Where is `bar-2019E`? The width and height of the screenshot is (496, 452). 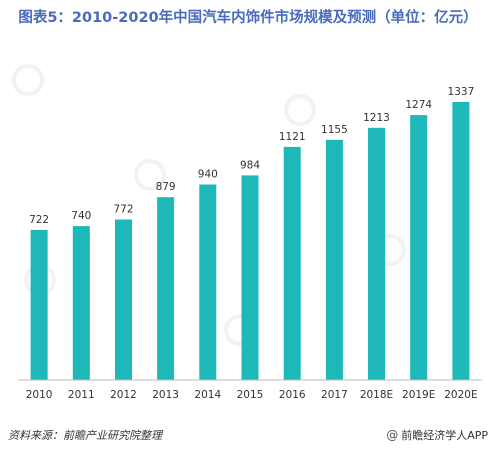 bar-2019E is located at coordinates (419, 247).